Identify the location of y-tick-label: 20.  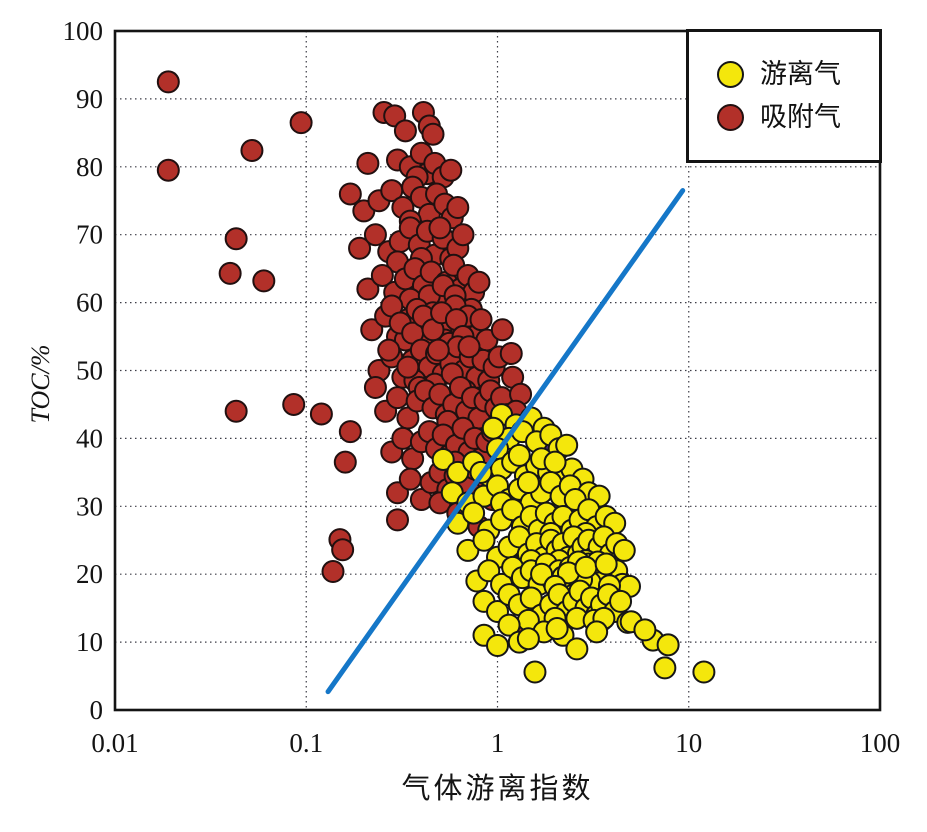
(89, 574).